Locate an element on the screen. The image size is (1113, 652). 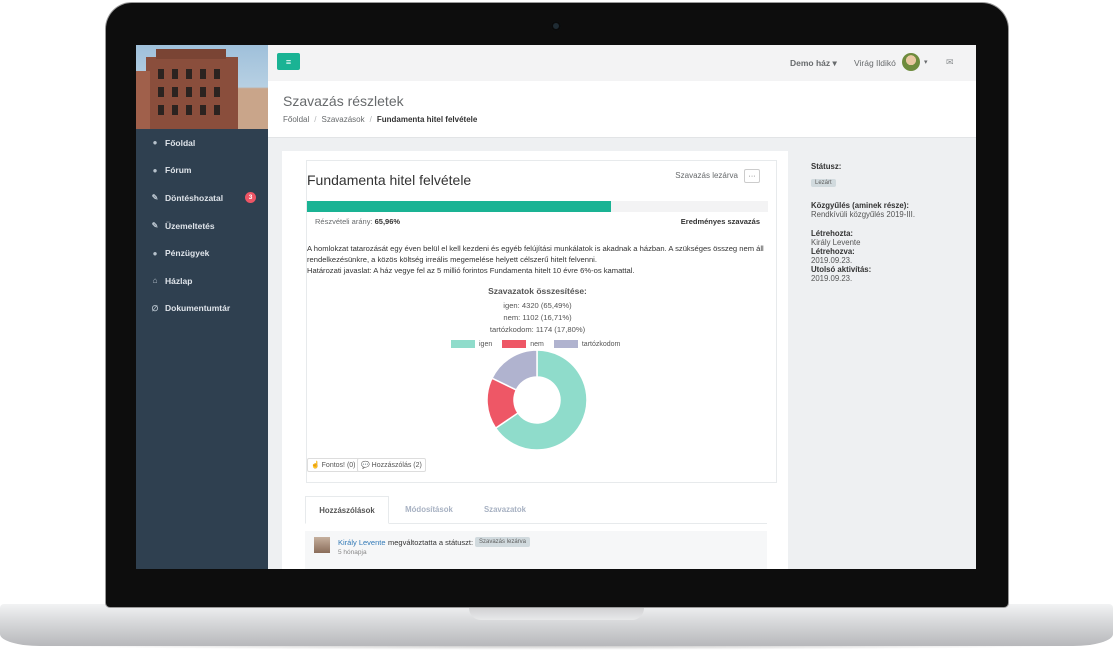
sidebar-item-label: Üzemeltetés is located at coordinates (190, 225).